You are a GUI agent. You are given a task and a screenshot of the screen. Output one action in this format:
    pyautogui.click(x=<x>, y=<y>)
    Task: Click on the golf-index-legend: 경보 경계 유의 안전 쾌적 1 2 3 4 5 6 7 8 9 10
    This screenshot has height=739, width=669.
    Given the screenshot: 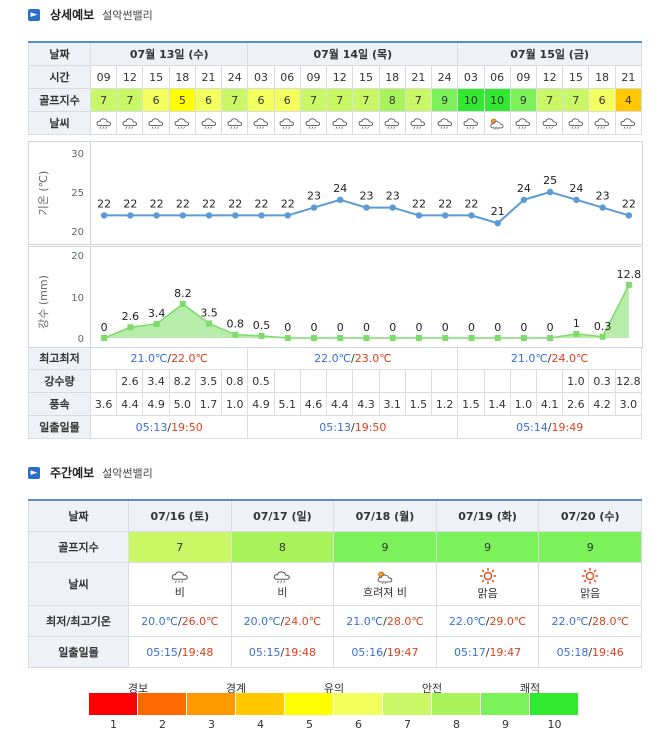 What is the action you would take?
    pyautogui.click(x=334, y=706)
    